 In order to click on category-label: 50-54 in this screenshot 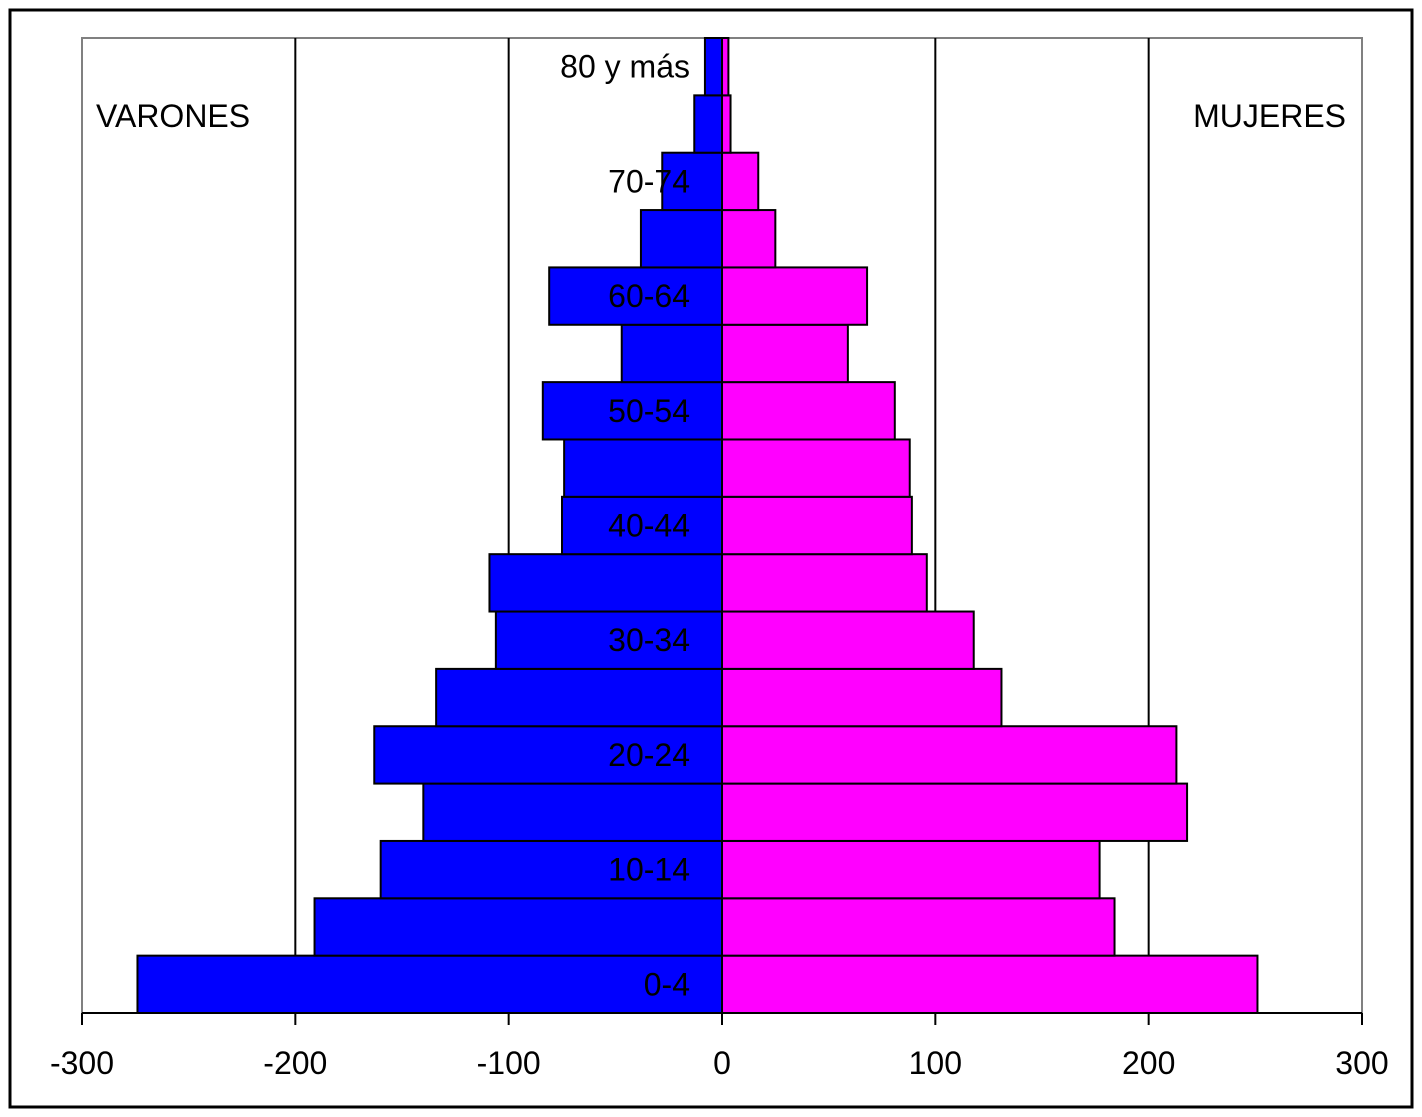, I will do `click(649, 411)`.